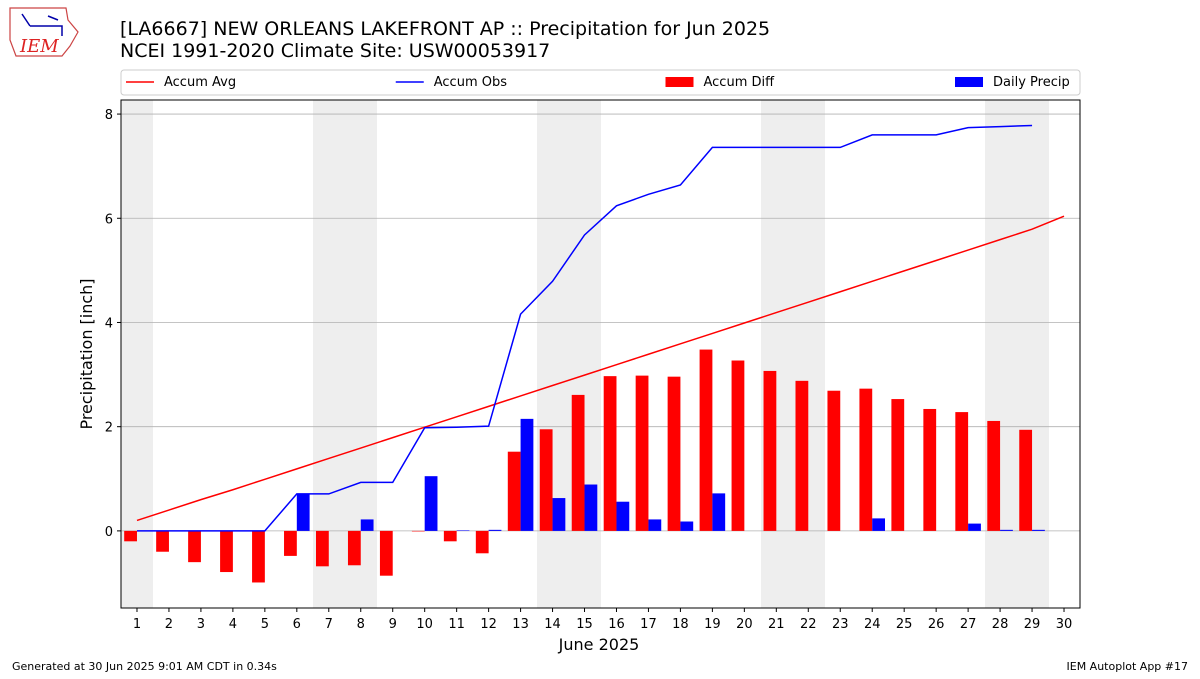 This screenshot has height=679, width=1200. Describe the element at coordinates (1031, 82) in the screenshot. I see `legend-label: Daily Precip` at that location.